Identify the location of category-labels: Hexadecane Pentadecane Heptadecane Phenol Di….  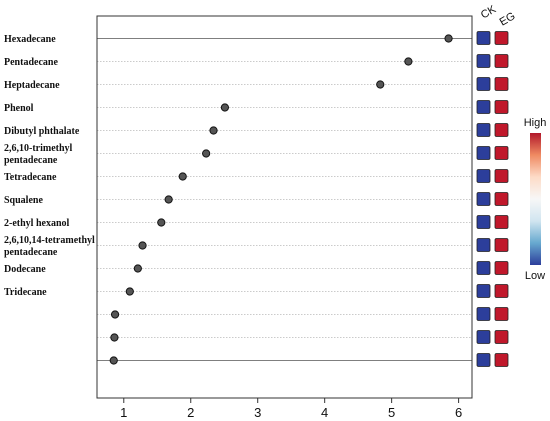
(49, 166).